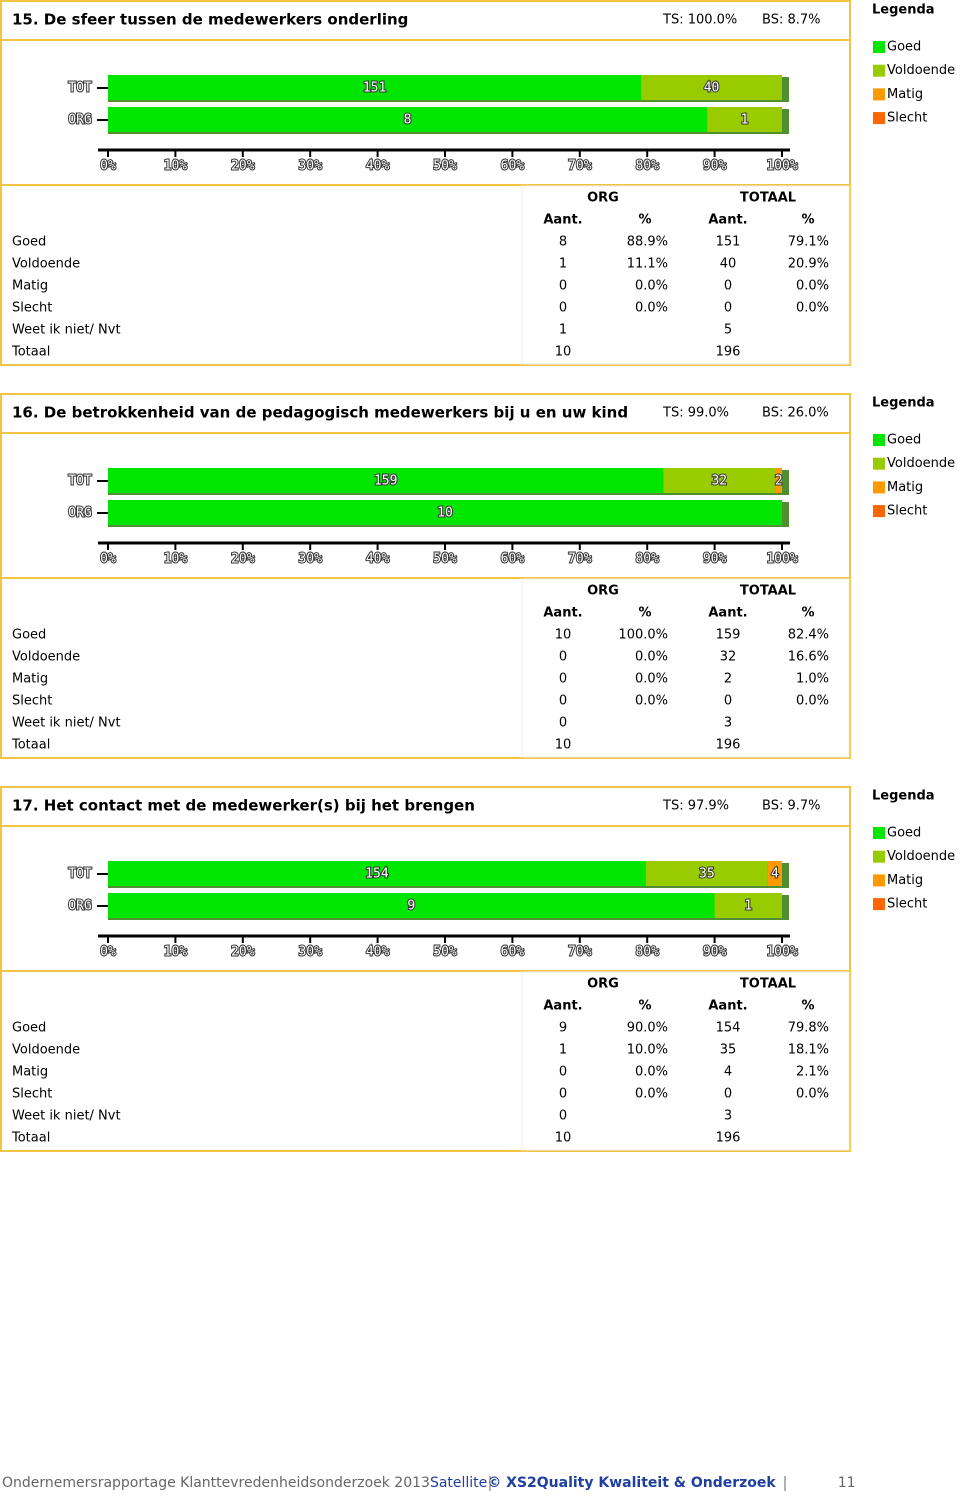 Image resolution: width=960 pixels, height=1498 pixels. I want to click on table-cell: 18.1%, so click(808, 1050).